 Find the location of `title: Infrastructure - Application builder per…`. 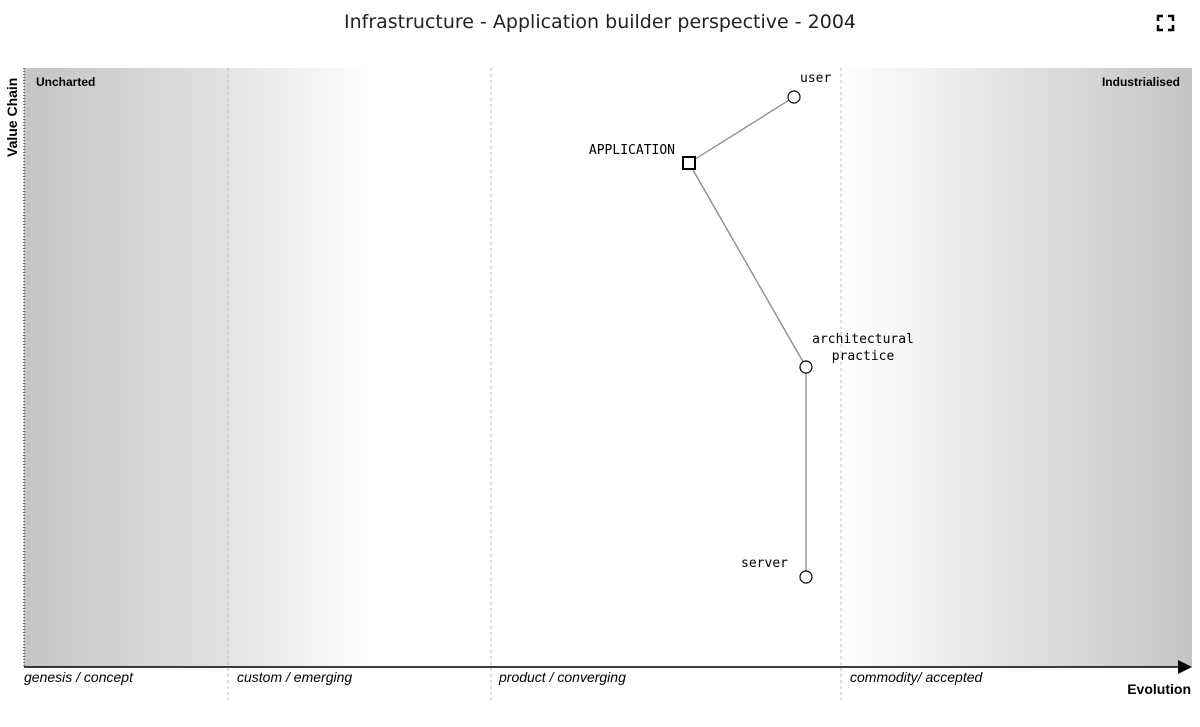

title: Infrastructure - Application builder per… is located at coordinates (600, 22).